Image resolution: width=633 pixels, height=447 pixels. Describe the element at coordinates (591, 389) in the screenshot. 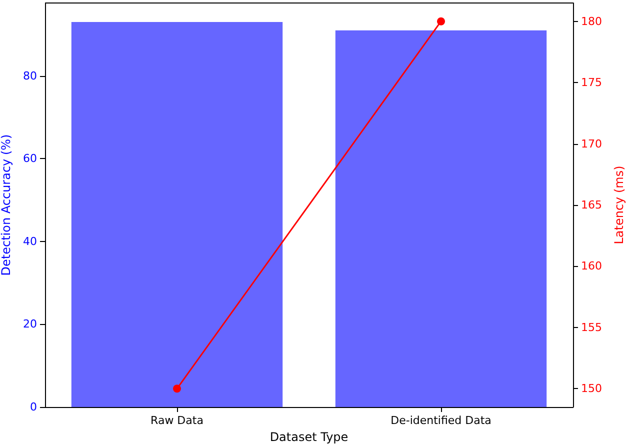

I see `y2-tick-label: 150` at that location.